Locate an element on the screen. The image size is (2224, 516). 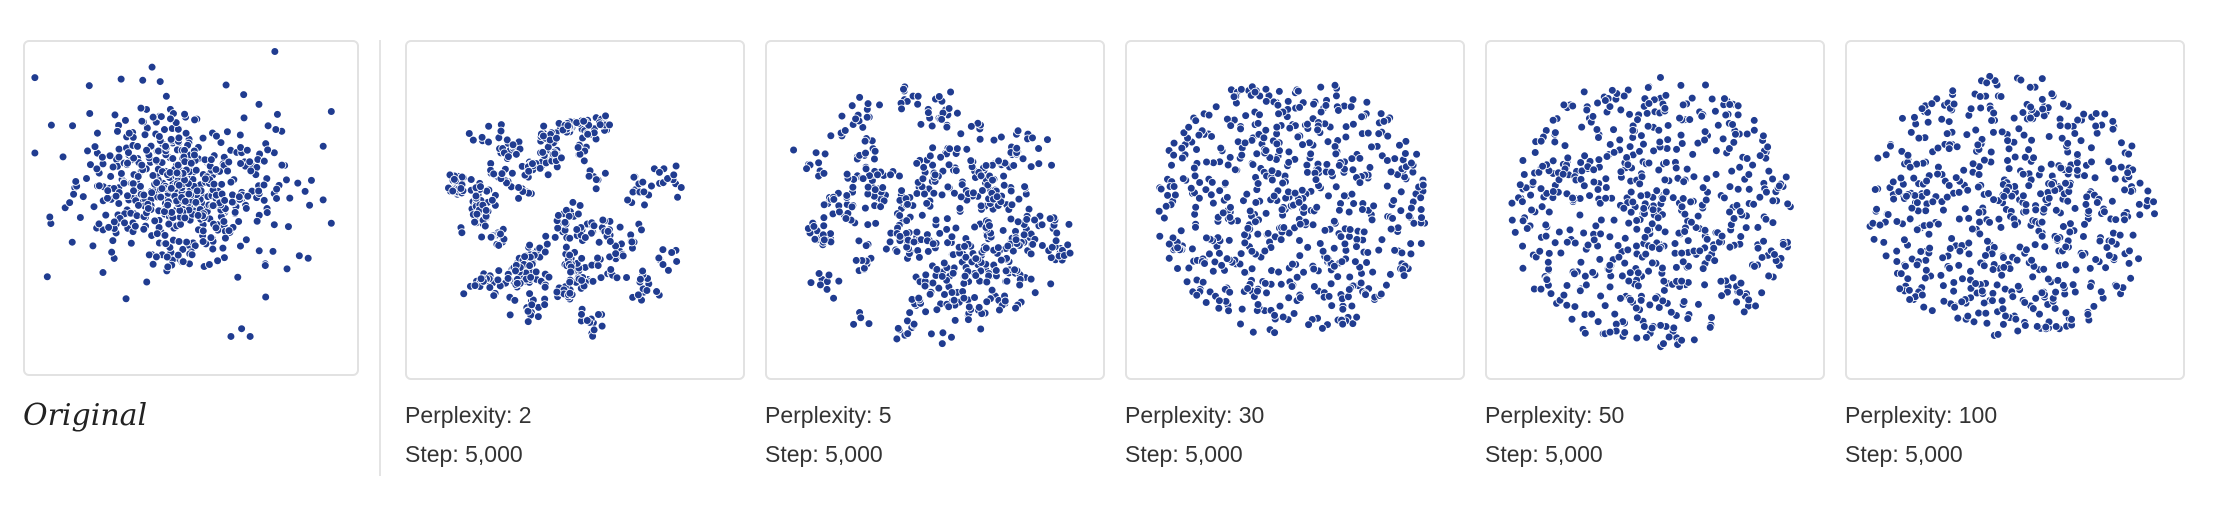
step-label: Step: 5,000 is located at coordinates (824, 454).